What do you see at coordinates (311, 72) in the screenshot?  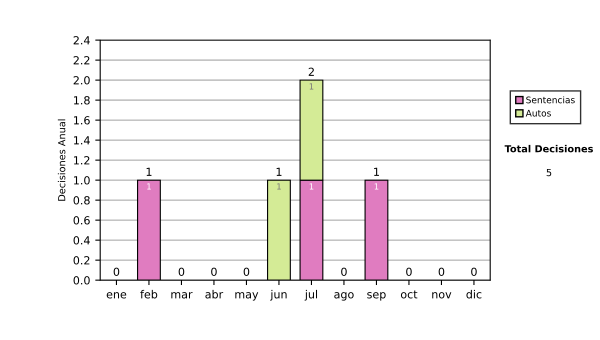 I see `total-label: 2` at bounding box center [311, 72].